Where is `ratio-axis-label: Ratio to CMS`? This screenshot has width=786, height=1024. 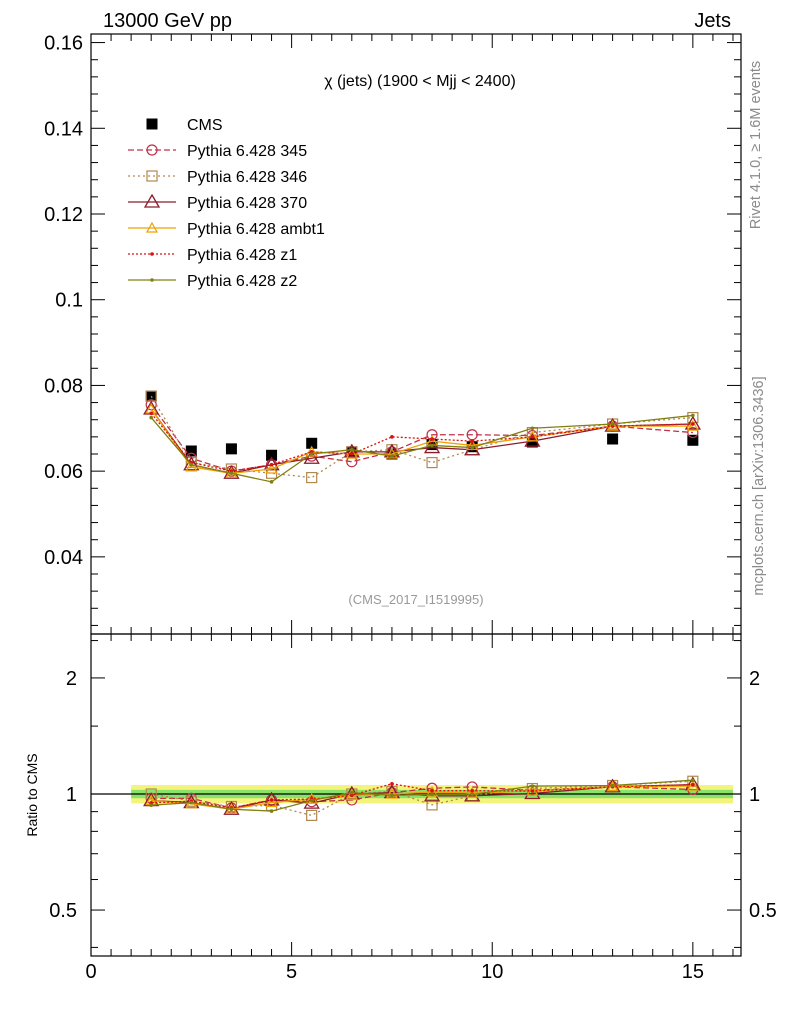
ratio-axis-label: Ratio to CMS is located at coordinates (32, 794).